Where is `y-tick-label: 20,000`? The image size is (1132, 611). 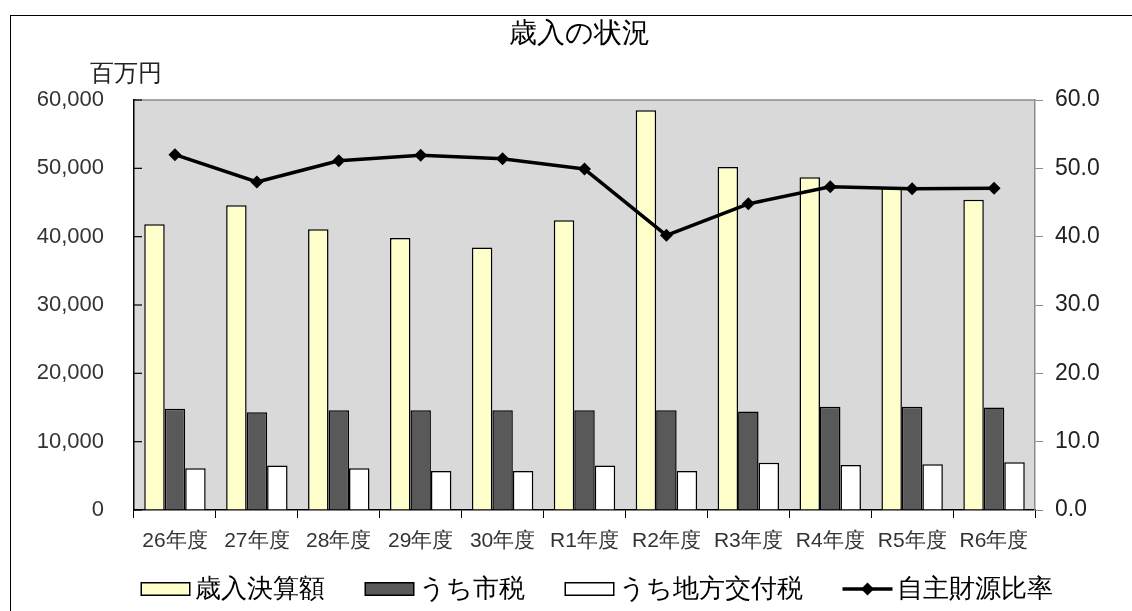 y-tick-label: 20,000 is located at coordinates (70, 372).